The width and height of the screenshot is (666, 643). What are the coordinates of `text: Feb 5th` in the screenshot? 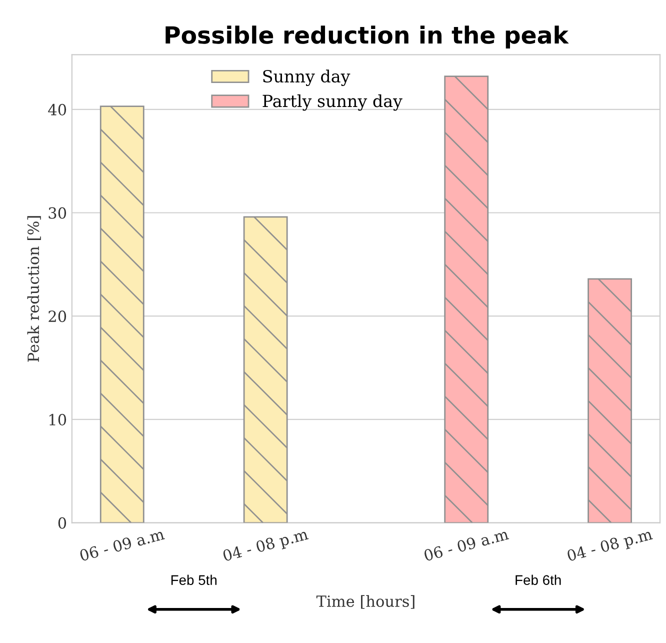 It's located at (193, 579).